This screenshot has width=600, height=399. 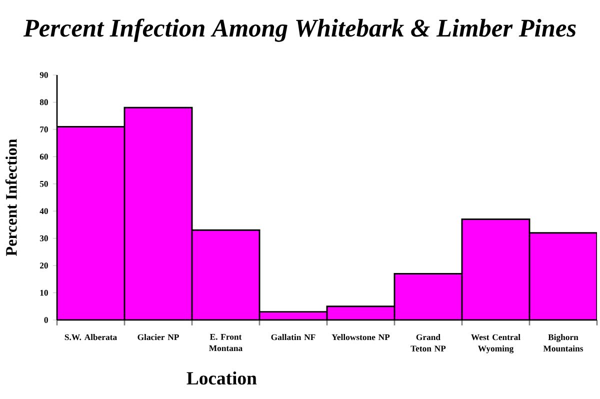 I want to click on x-tick-label: E. Front Montana, so click(x=225, y=343).